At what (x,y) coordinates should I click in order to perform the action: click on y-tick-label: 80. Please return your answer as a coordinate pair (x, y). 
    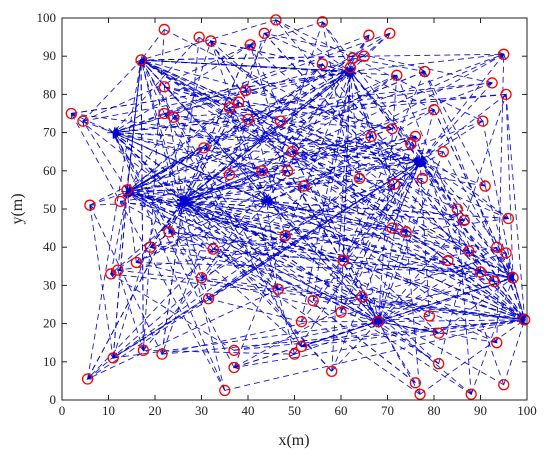
    Looking at the image, I should click on (49, 93).